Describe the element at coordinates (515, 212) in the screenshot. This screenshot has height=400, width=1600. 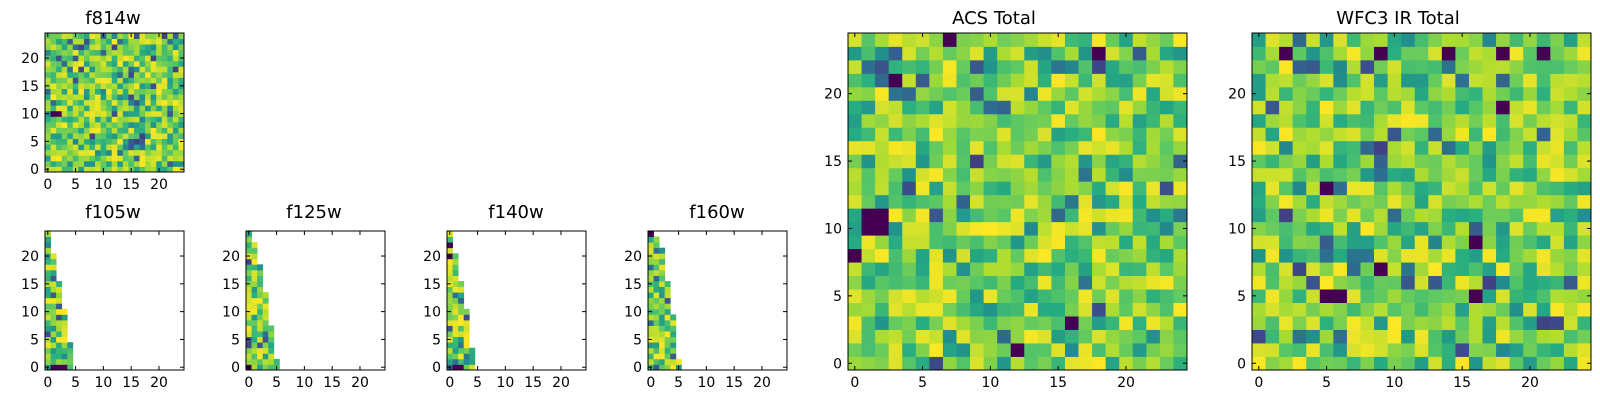
I see `panel-title: f140w` at that location.